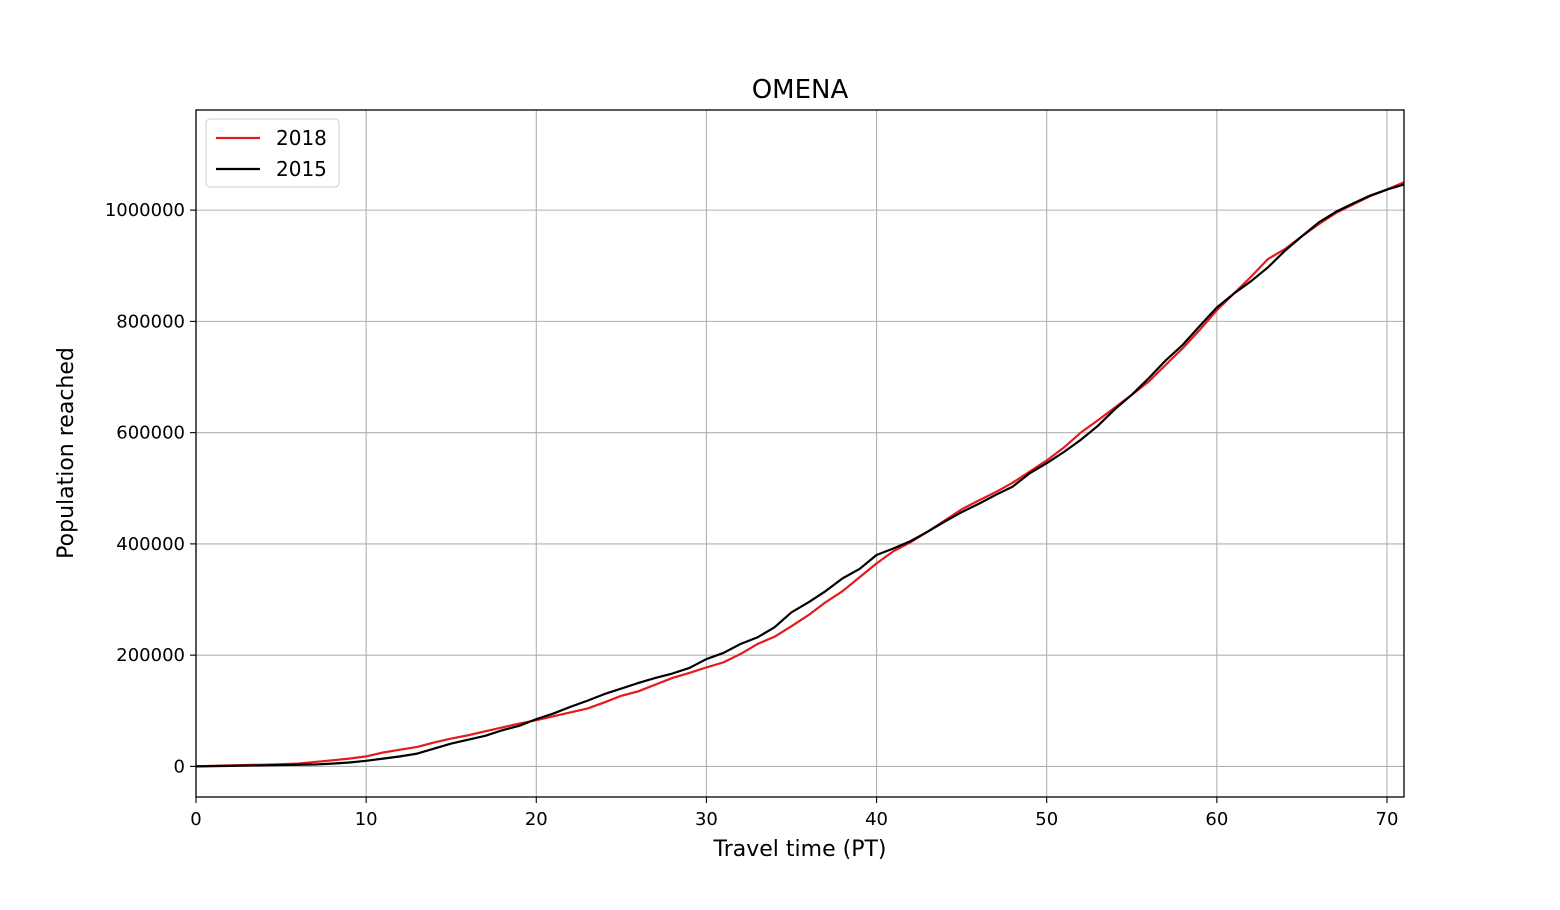  Describe the element at coordinates (195, 819) in the screenshot. I see `x-tick-label: 0` at that location.